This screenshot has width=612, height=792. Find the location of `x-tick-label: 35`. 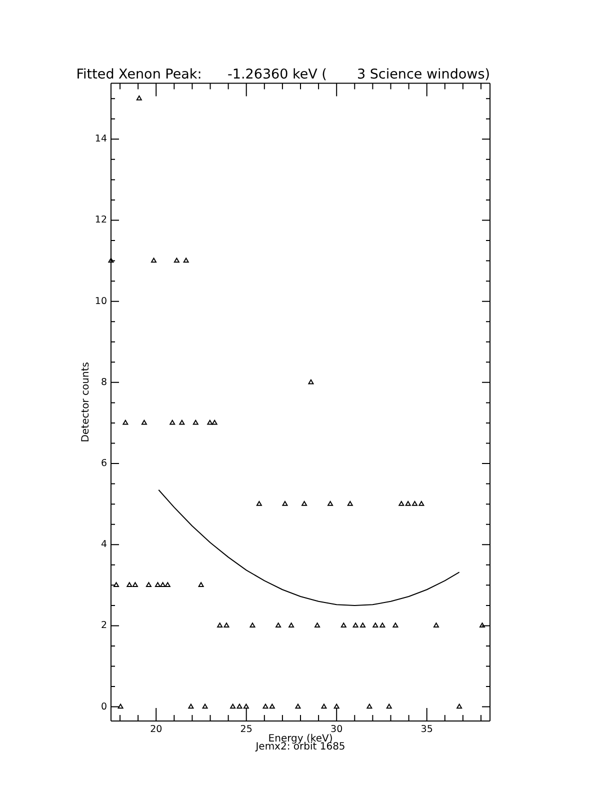

x-tick-label: 35 is located at coordinates (426, 730).